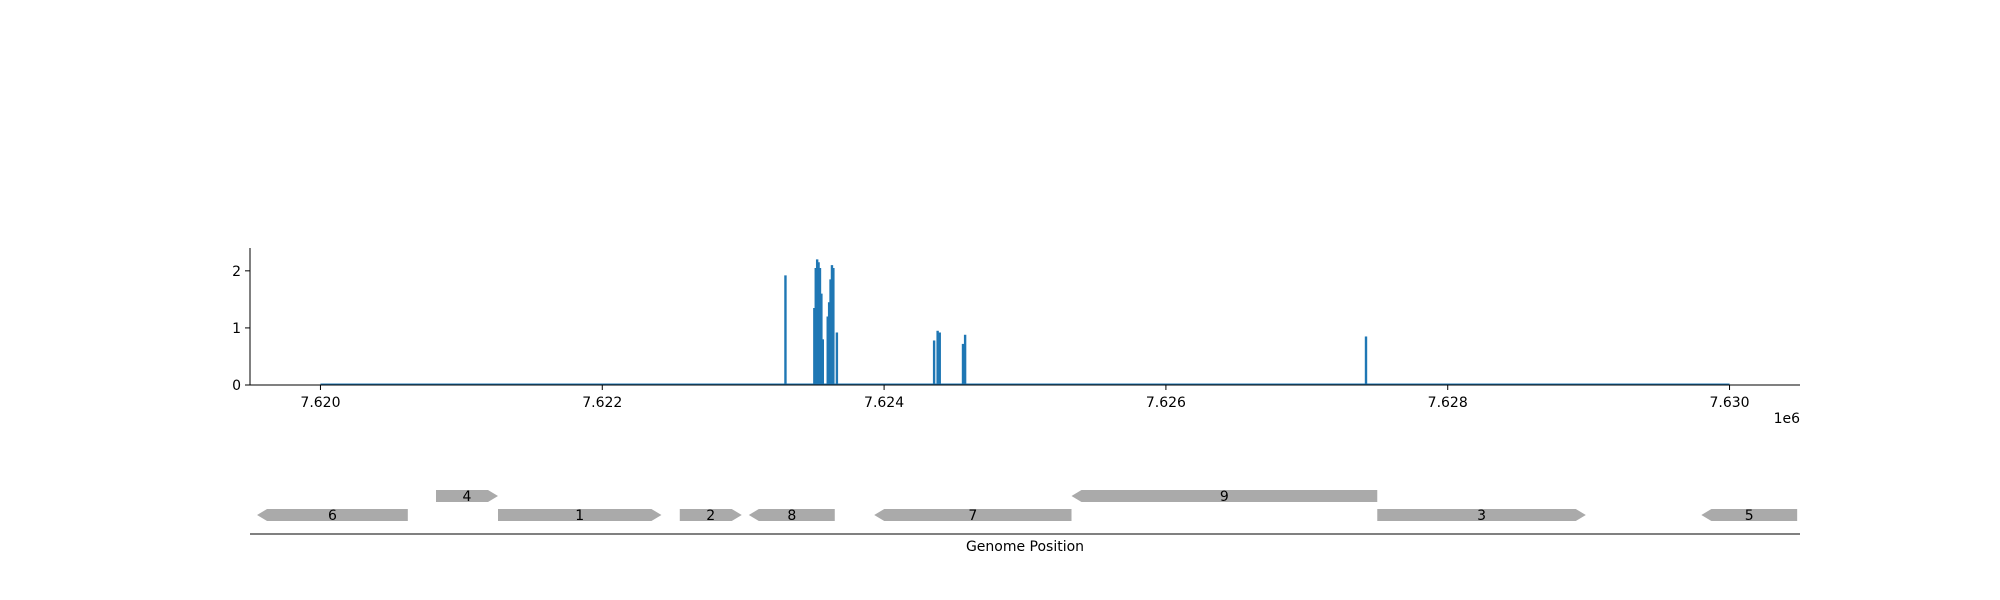 Image resolution: width=2000 pixels, height=600 pixels. I want to click on gene-label: 6, so click(332, 516).